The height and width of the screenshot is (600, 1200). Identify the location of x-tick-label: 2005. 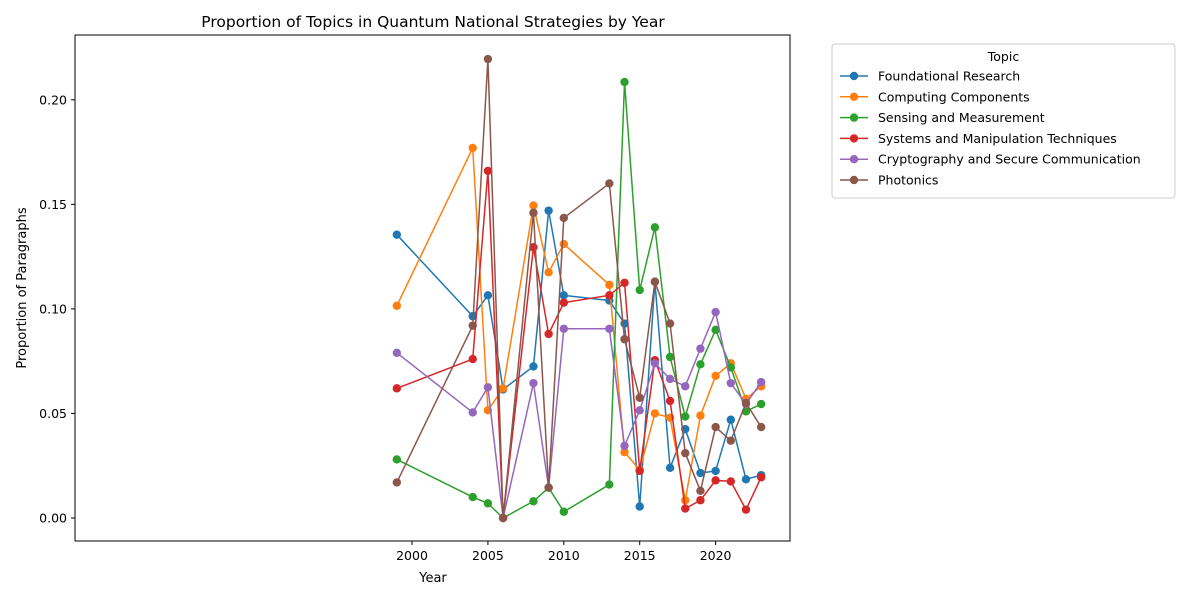
(488, 555).